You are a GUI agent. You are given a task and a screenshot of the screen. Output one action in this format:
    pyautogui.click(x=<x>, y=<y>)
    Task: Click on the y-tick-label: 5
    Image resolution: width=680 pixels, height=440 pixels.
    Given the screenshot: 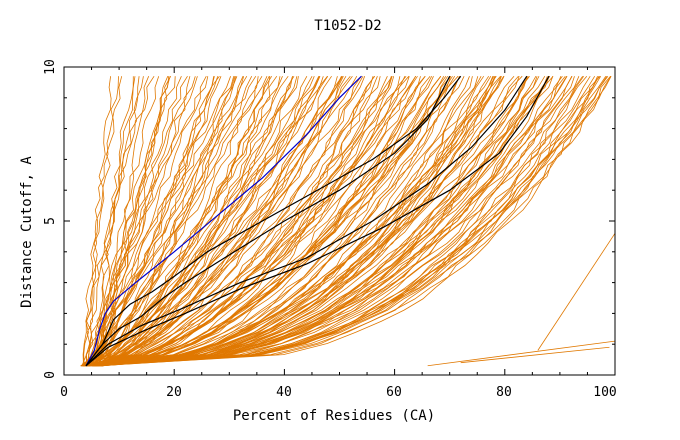 What is the action you would take?
    pyautogui.click(x=50, y=221)
    